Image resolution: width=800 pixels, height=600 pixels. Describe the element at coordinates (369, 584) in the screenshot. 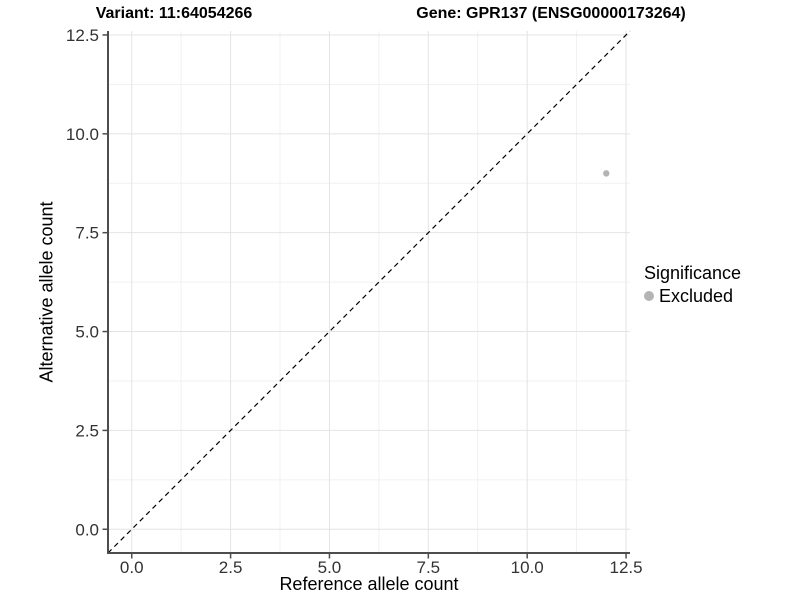

I see `x-axis-title: Reference allele count` at that location.